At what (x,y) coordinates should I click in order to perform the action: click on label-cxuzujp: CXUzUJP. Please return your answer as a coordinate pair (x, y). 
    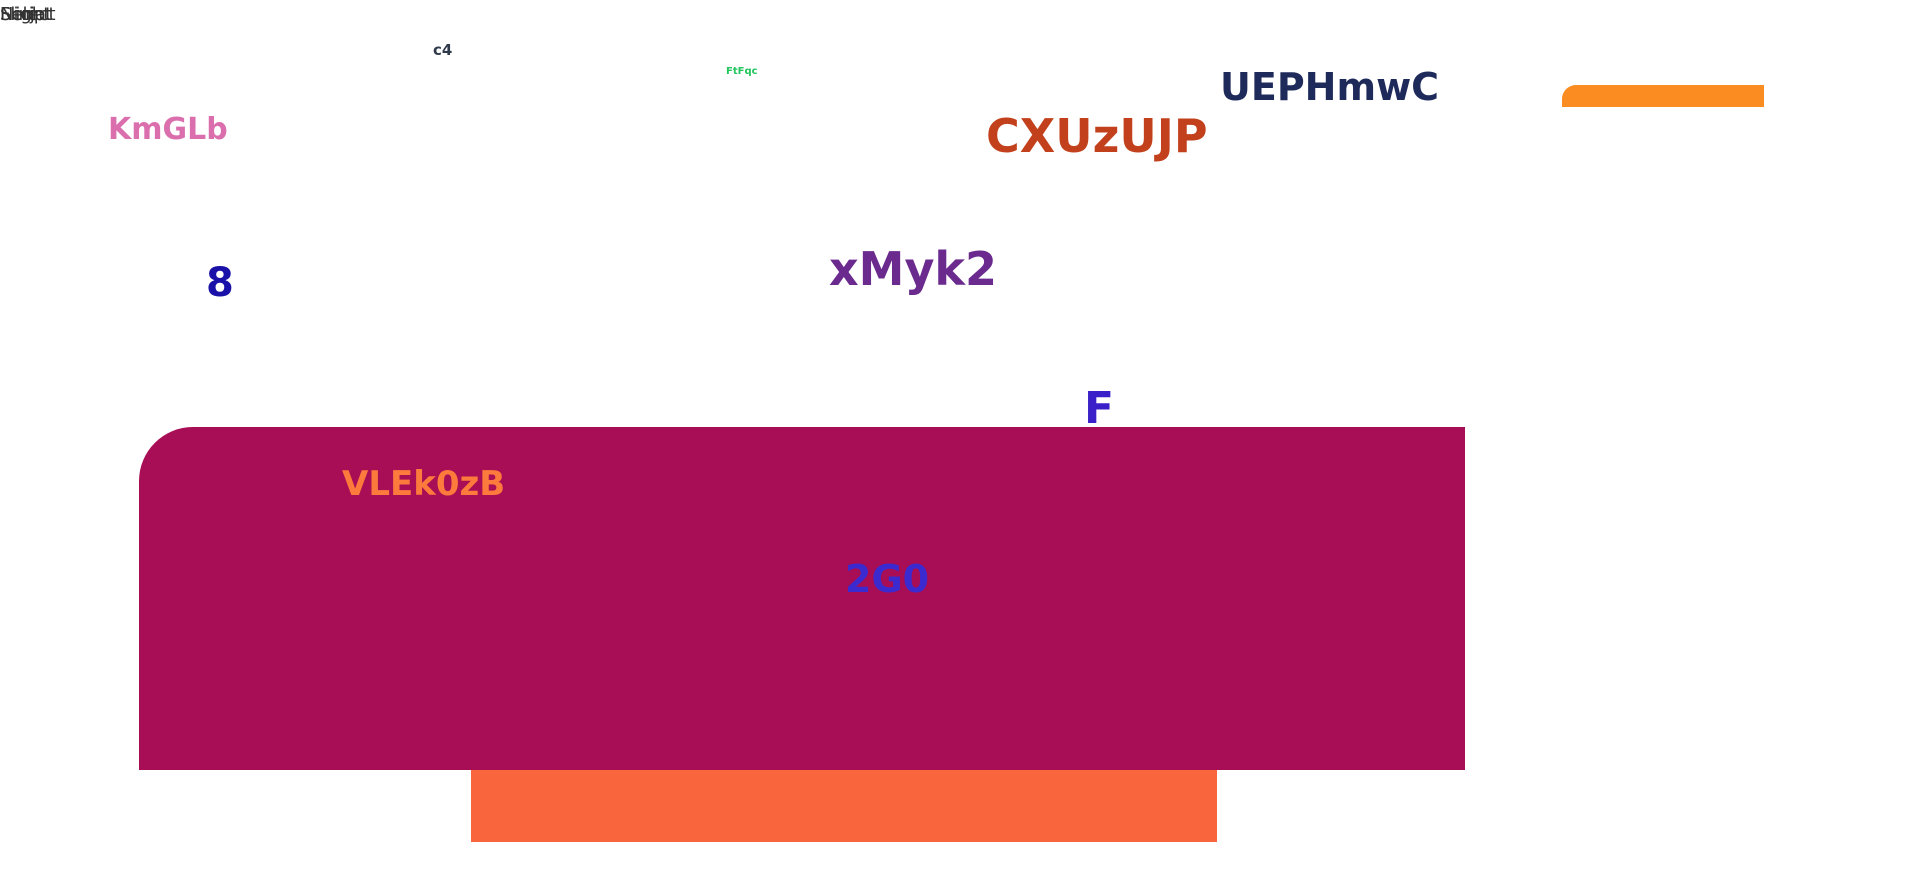
    Looking at the image, I should click on (1097, 136).